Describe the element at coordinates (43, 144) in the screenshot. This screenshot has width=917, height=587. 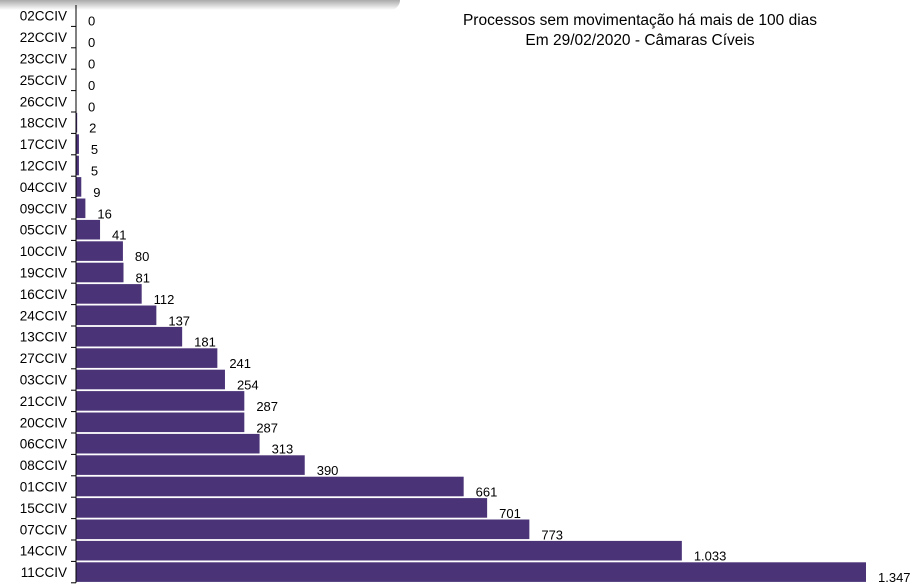
I see `category-label: 17CCIV` at that location.